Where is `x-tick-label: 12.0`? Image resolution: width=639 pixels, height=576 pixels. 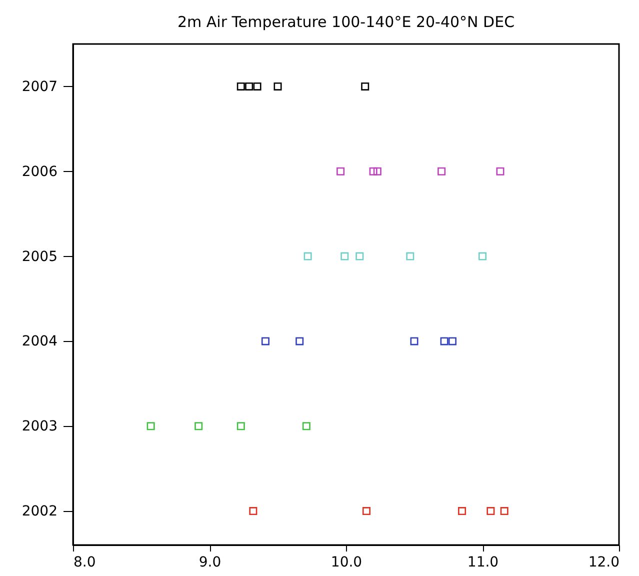
x-tick-label: 12.0 is located at coordinates (604, 562).